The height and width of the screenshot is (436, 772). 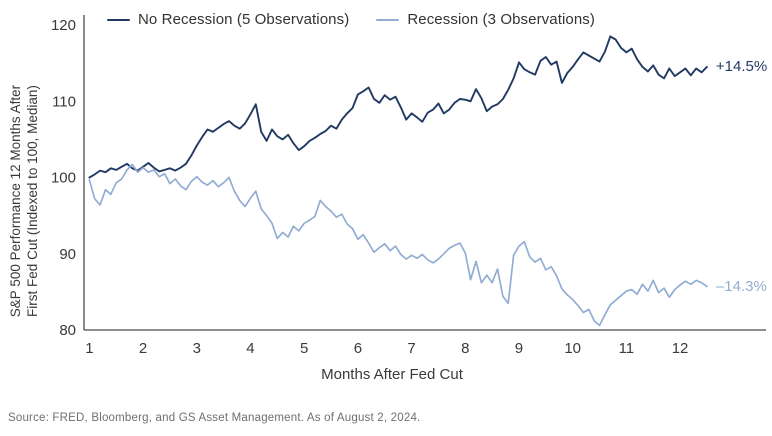 I want to click on recession-line-swatch, so click(x=388, y=19).